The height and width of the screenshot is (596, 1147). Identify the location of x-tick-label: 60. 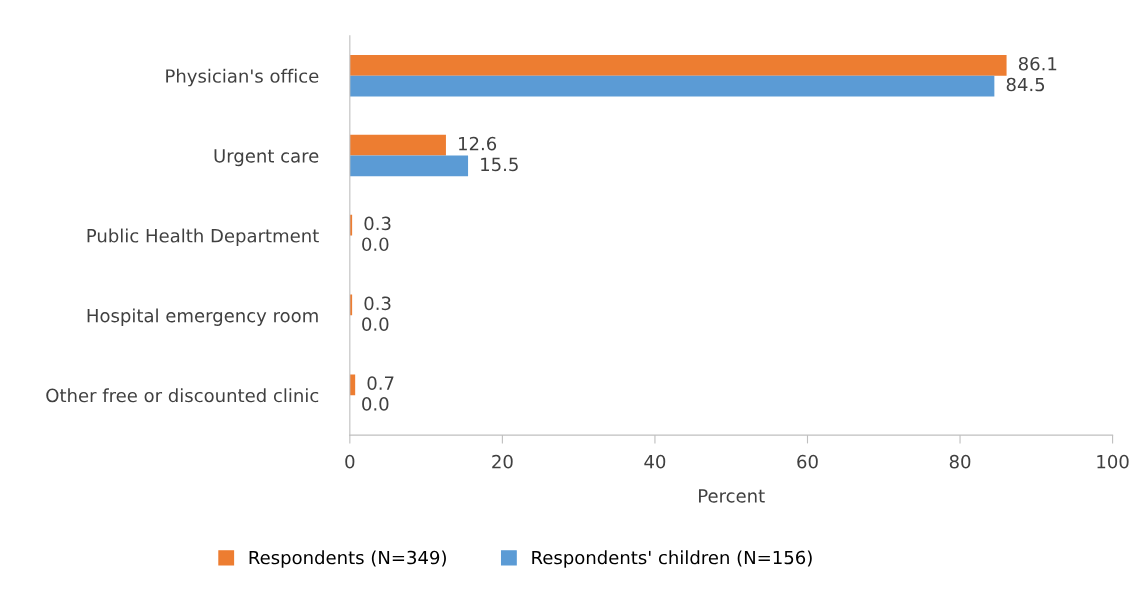
(807, 461).